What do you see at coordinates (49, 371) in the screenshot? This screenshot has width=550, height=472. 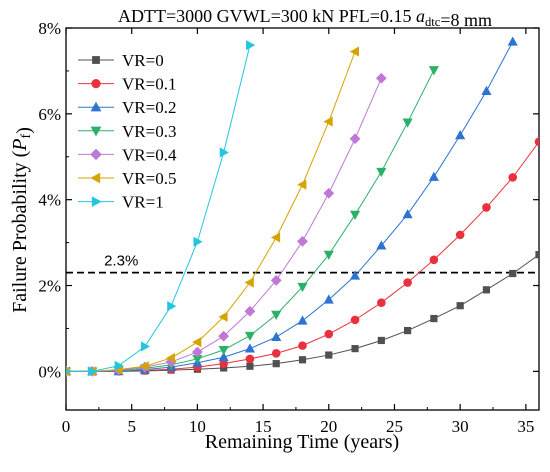 I see `y-tick-label: 0%` at bounding box center [49, 371].